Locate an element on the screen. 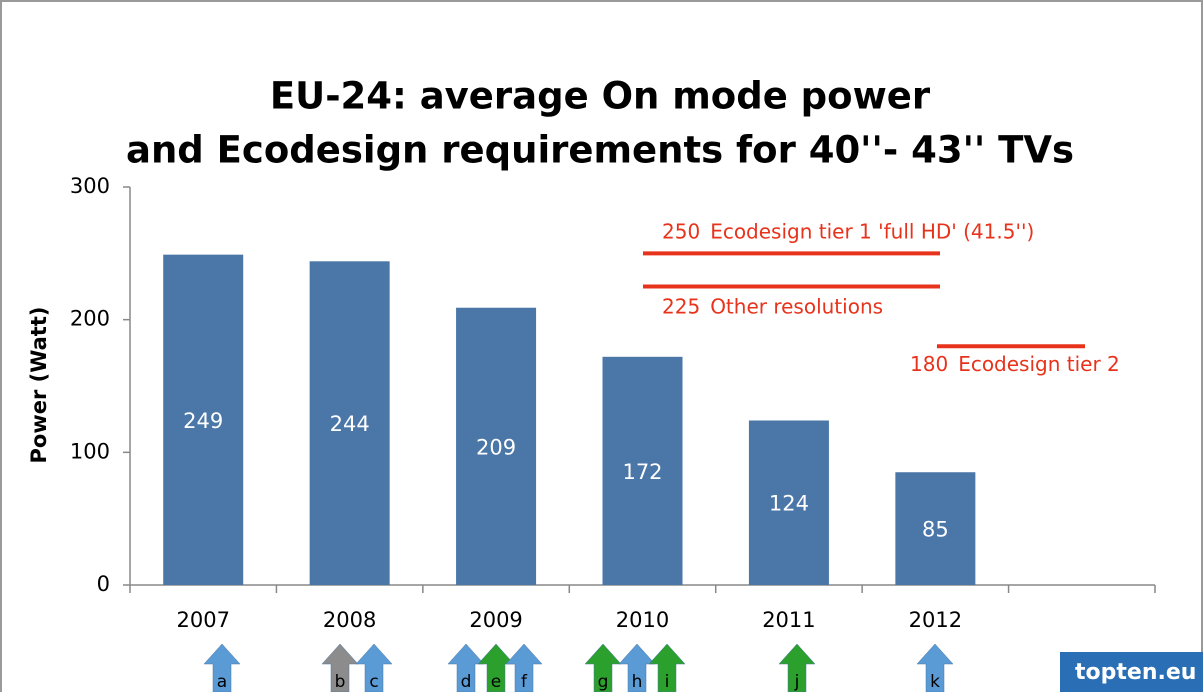 This screenshot has height=692, width=1203. reference-text: Other resolutions is located at coordinates (796, 306).